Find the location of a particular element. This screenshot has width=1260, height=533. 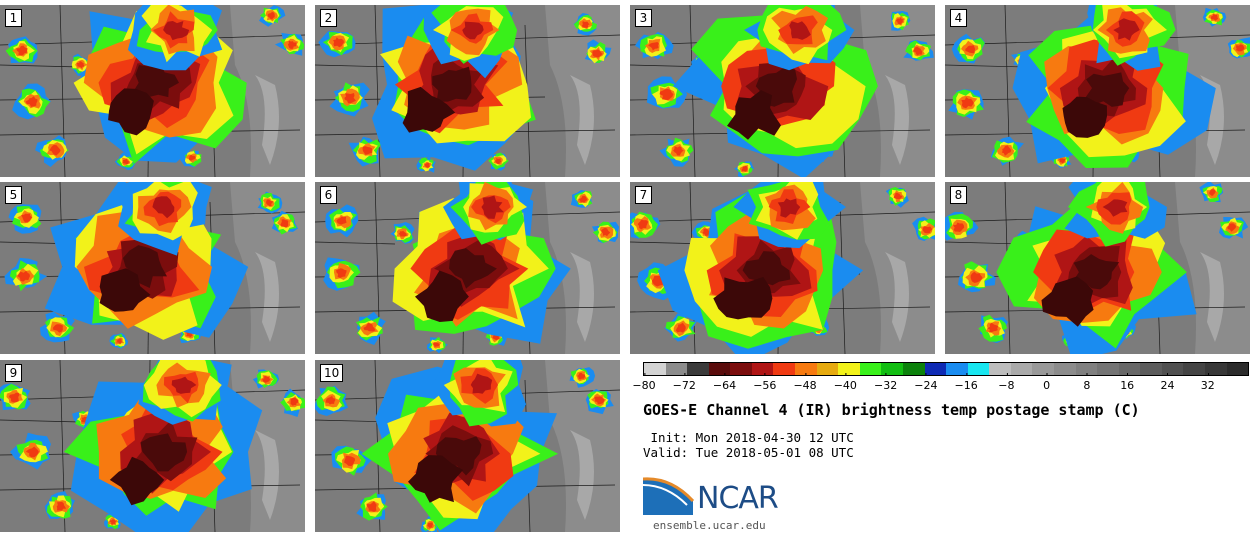

colorbar-tick-label: 16 is located at coordinates (1127, 385).